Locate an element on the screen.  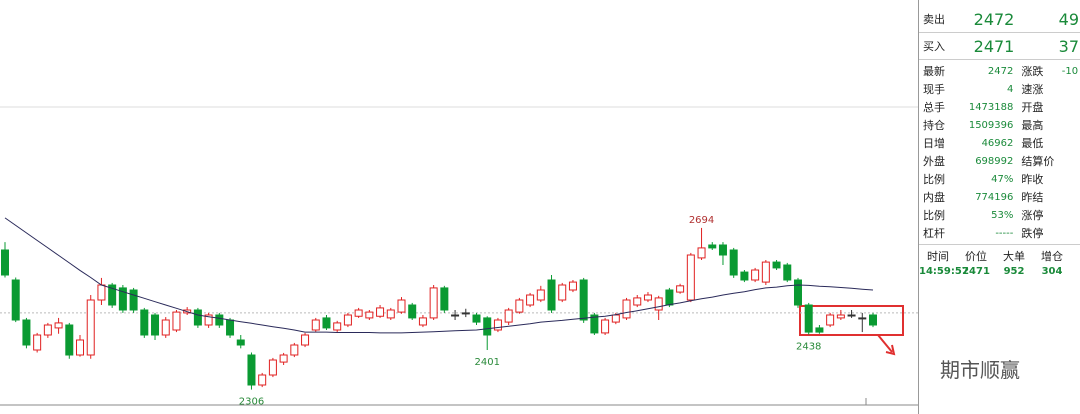
cell: 涨停 is located at coordinates (1032, 215).